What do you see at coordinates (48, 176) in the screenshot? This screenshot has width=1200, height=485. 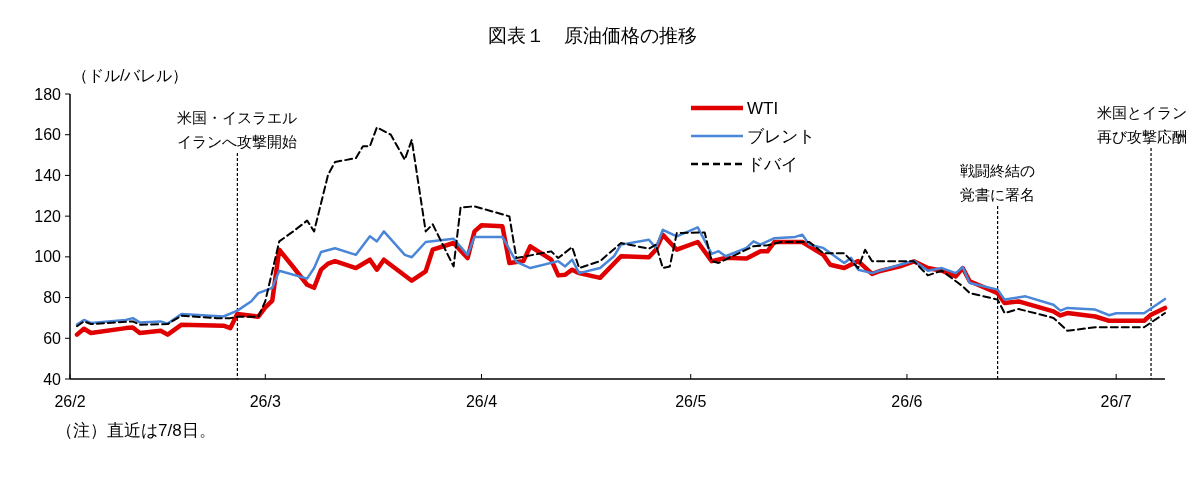 I see `y-tick-label: 140` at bounding box center [48, 176].